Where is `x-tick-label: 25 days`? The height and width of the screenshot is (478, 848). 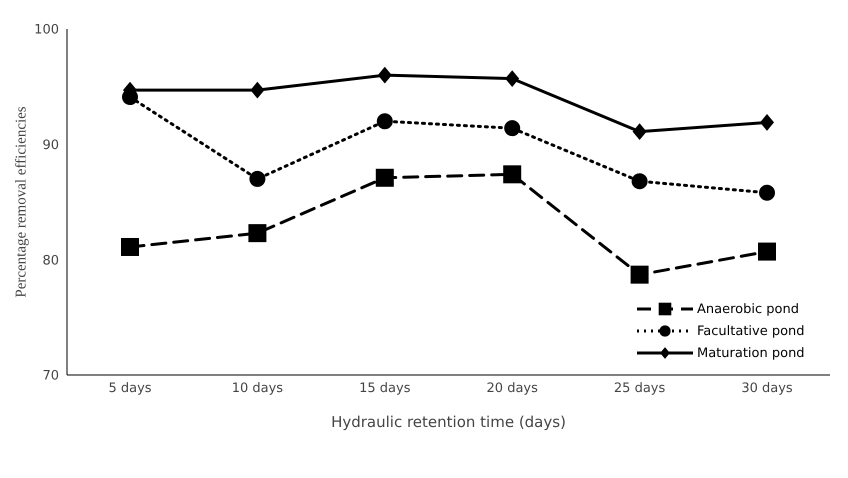 x-tick-label: 25 days is located at coordinates (640, 388).